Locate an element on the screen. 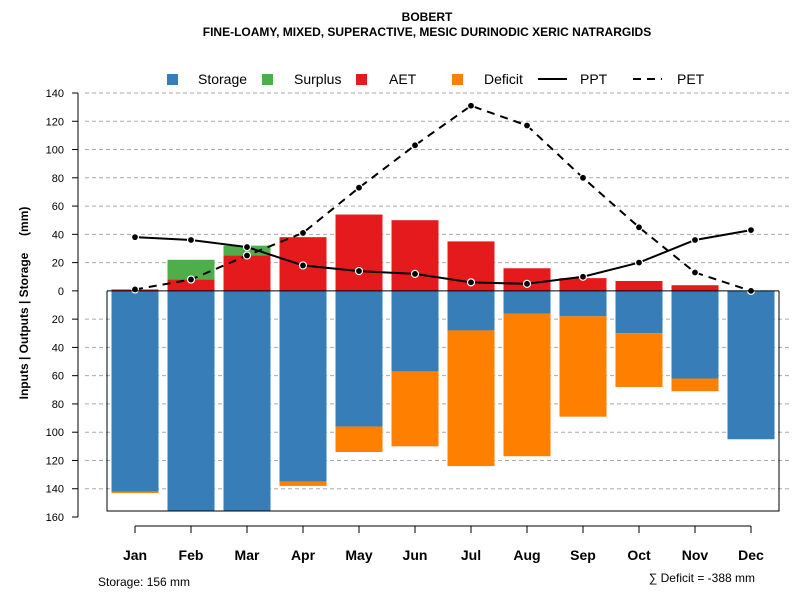  point-ppt-feb is located at coordinates (191, 240).